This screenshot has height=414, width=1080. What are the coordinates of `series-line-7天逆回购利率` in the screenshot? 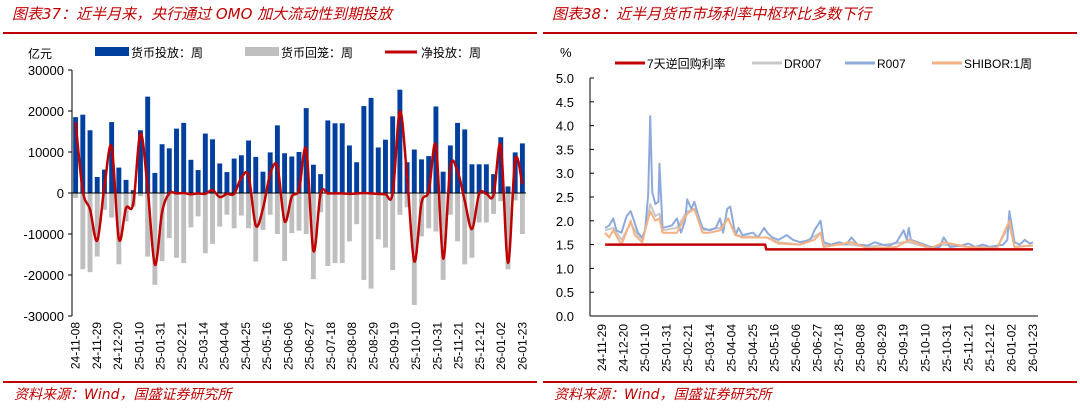 It's located at (819, 247).